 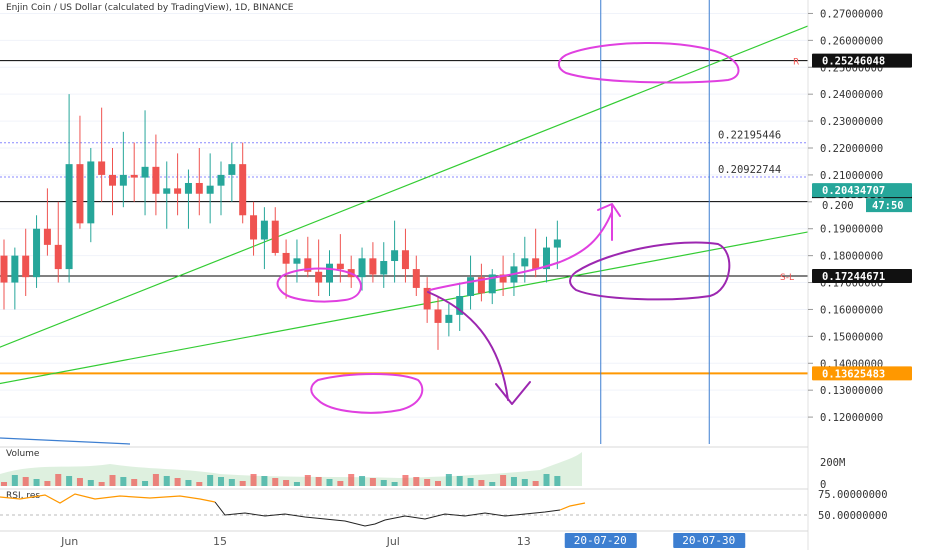 I want to click on price-tick-label: 0.23000000, so click(x=851, y=122).